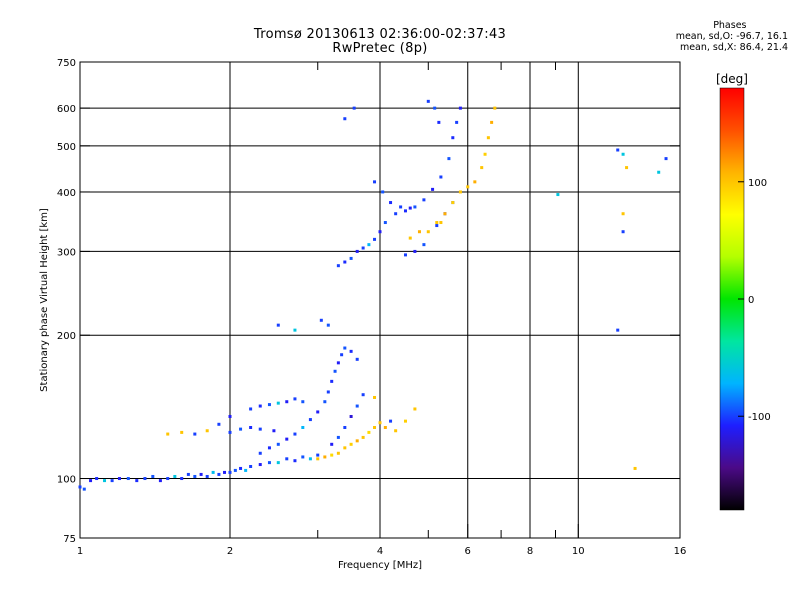  I want to click on y-axis-label: Stationary phase Virtual Height [km], so click(44, 300).